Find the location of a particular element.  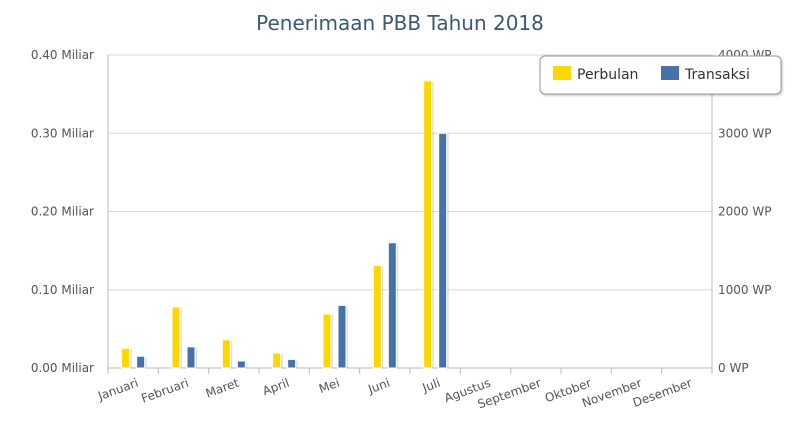

bar-perbulan-februari is located at coordinates (176, 337).